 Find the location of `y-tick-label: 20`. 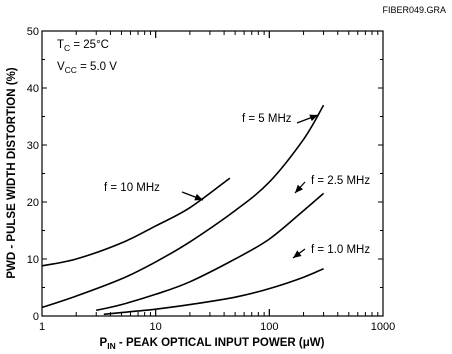

y-tick-label: 20 is located at coordinates (33, 203).